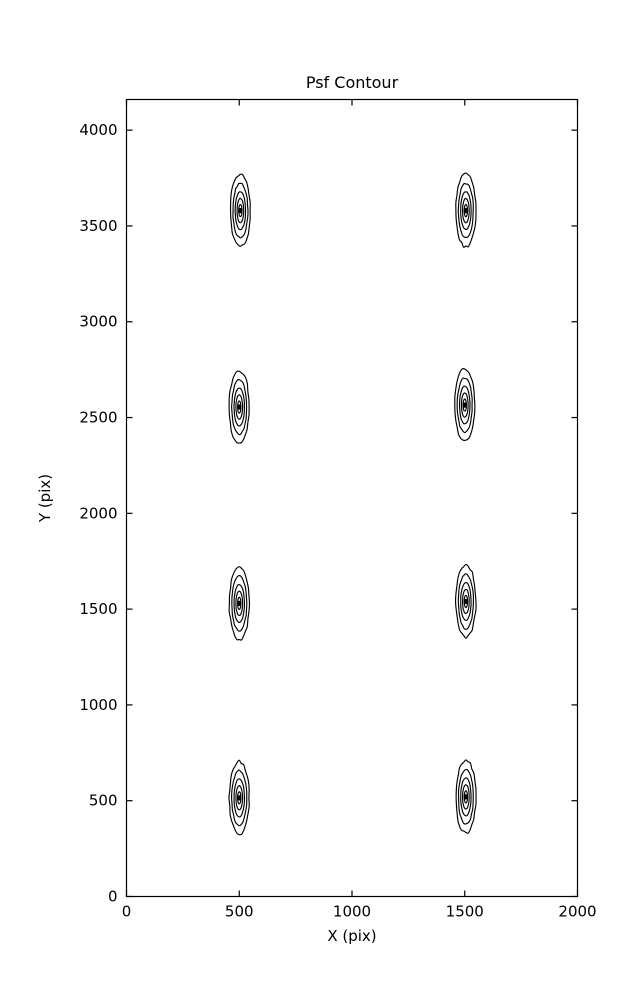  I want to click on psf-contour-psf-c1-r2, so click(239, 407).